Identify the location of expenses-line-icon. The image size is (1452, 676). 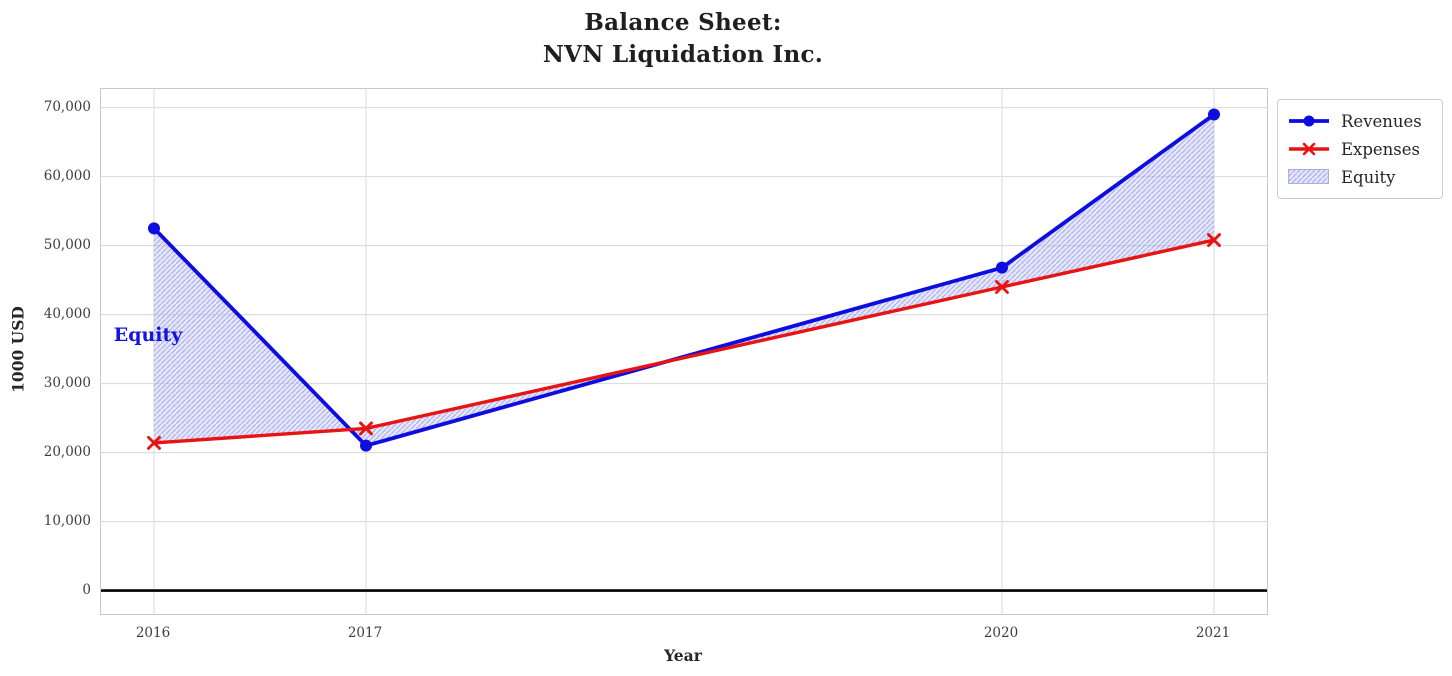
(1309, 149).